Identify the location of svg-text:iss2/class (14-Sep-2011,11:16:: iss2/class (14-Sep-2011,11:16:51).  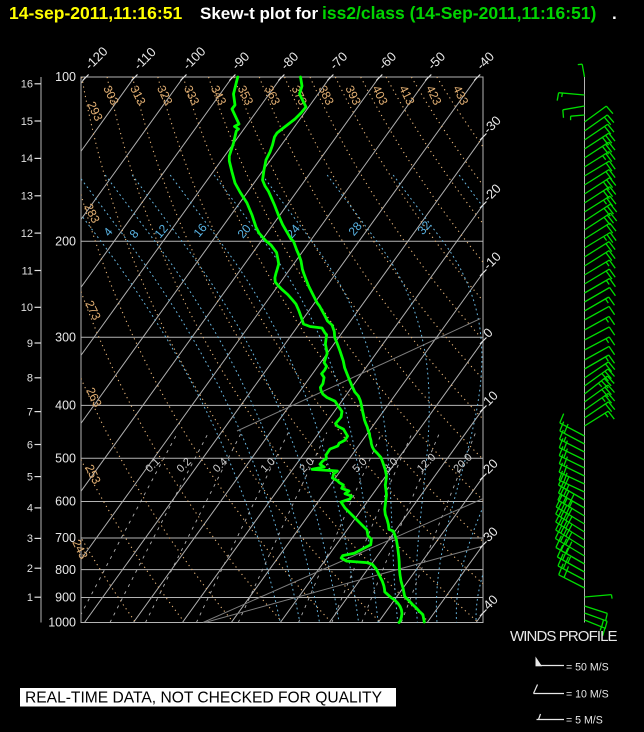
(459, 13).